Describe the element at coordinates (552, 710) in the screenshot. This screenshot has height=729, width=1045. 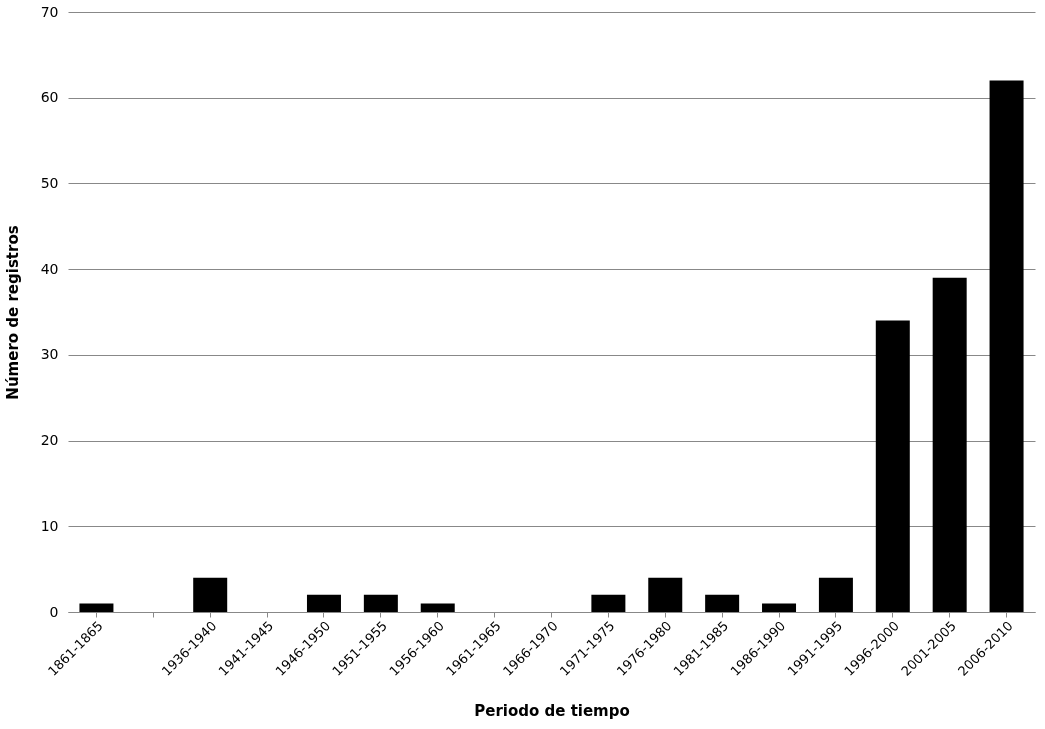
I see `x-axis-title: Periodo de tiempo` at that location.